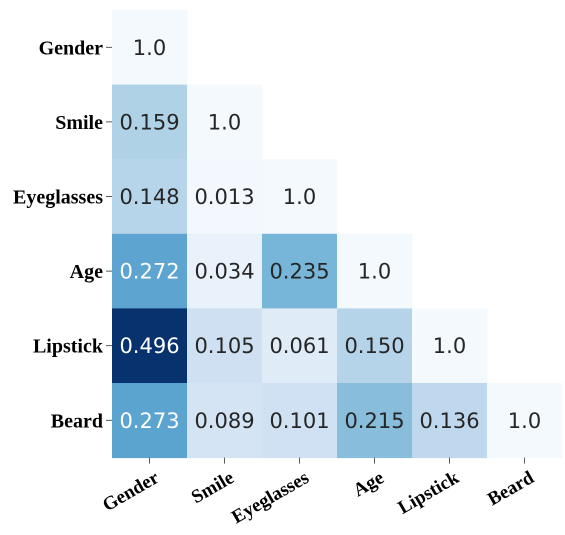 Image resolution: width=565 pixels, height=535 pixels. I want to click on cell-value-beard-eyeglasses: 0.101, so click(299, 421).